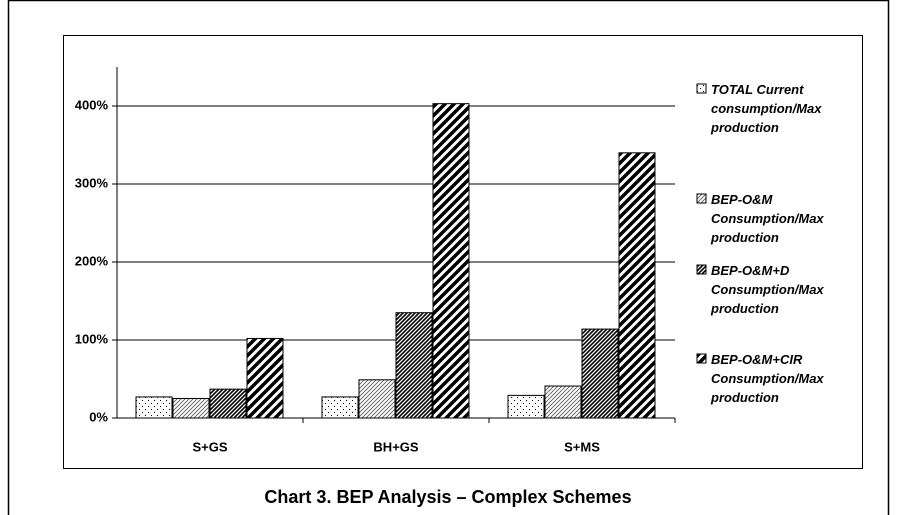 This screenshot has width=897, height=515. What do you see at coordinates (92, 260) in the screenshot?
I see `y-tick-label: 200%` at bounding box center [92, 260].